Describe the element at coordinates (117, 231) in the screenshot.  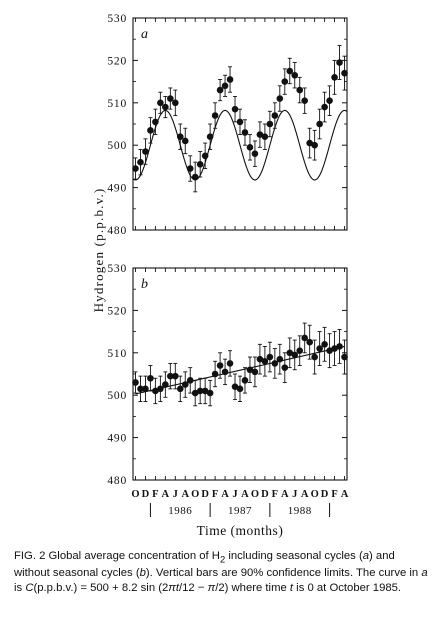
I see `y-tick-label: 480` at that location.